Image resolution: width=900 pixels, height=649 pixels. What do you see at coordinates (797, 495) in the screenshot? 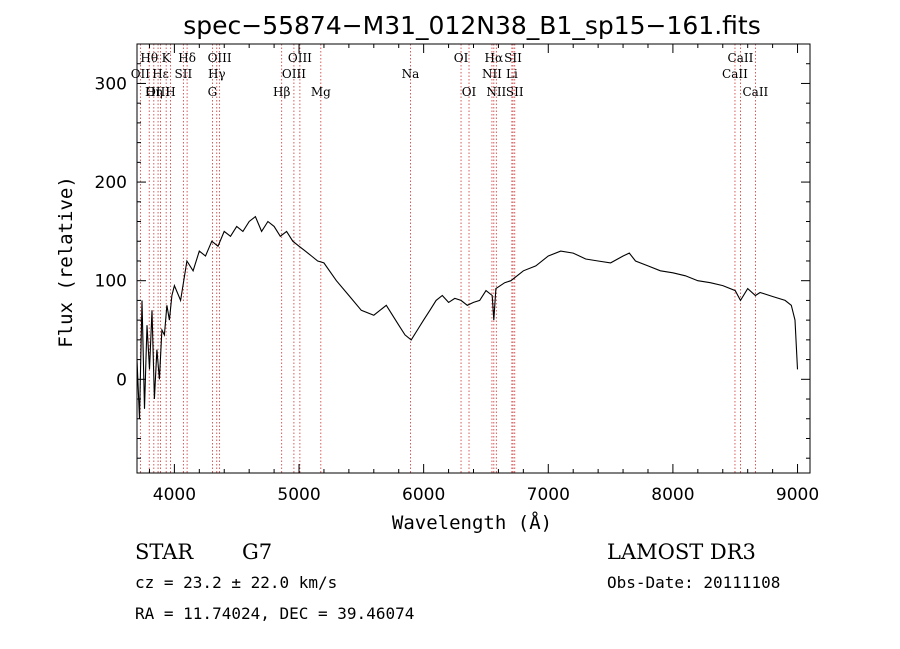
I see `x-tick-label: 9000` at bounding box center [797, 495].